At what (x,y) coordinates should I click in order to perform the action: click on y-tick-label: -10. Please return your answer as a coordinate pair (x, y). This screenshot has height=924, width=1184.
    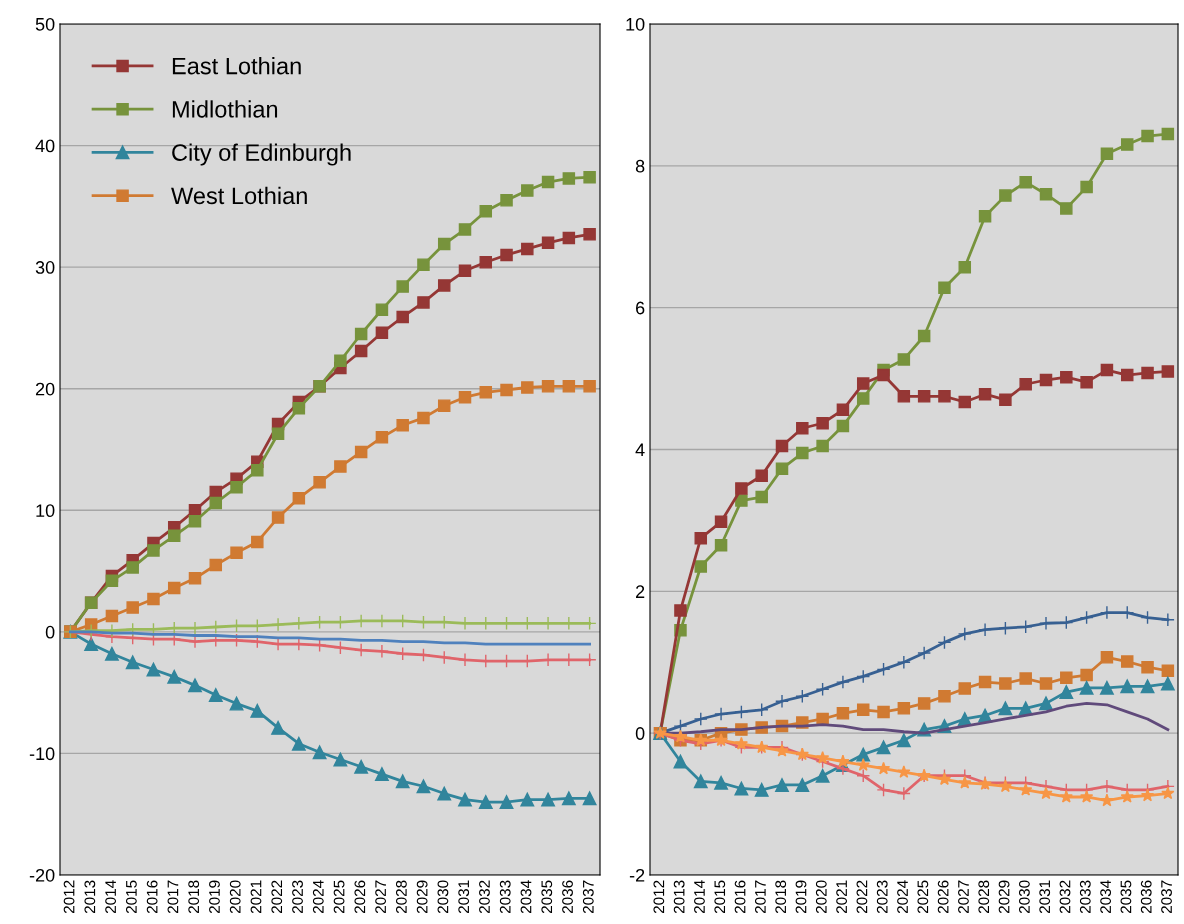
    Looking at the image, I should click on (42, 754).